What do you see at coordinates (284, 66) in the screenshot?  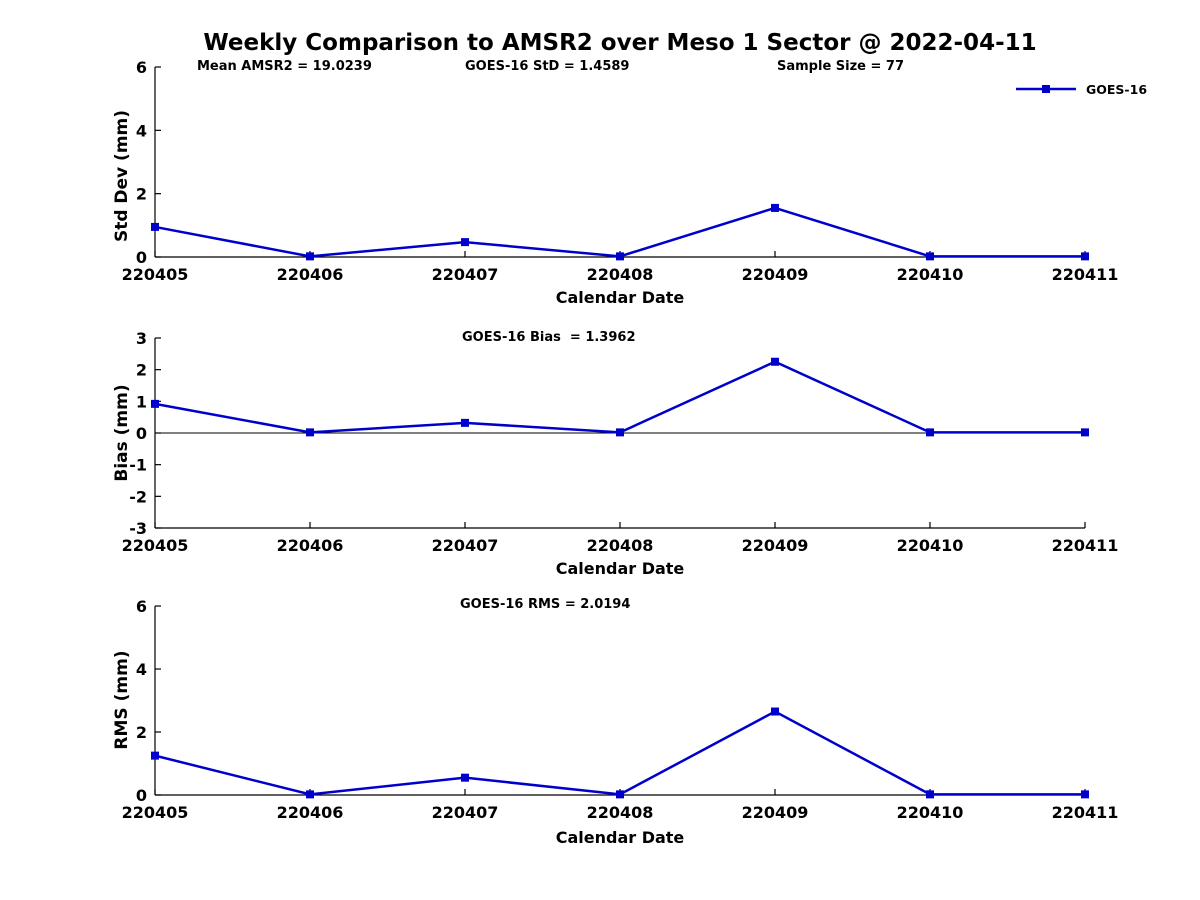 I see `annotation-mean-amsr2: Mean AMSR2 = 19.0239` at bounding box center [284, 66].